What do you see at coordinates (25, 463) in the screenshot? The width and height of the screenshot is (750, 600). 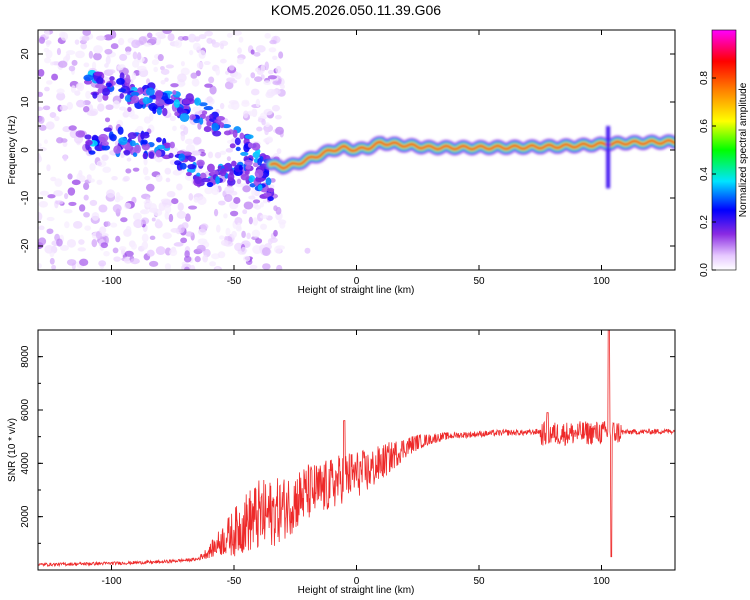 I see `snr-y-tick-label: 4000` at bounding box center [25, 463].